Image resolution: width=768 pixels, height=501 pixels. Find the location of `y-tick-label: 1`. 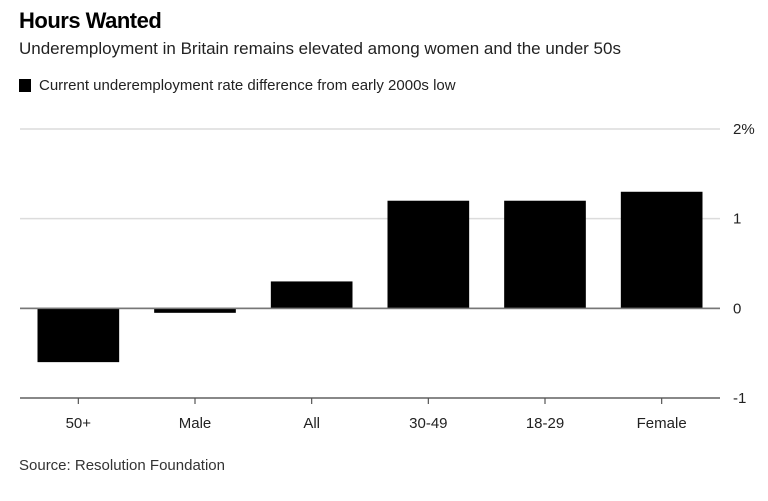

y-tick-label: 1 is located at coordinates (737, 219).